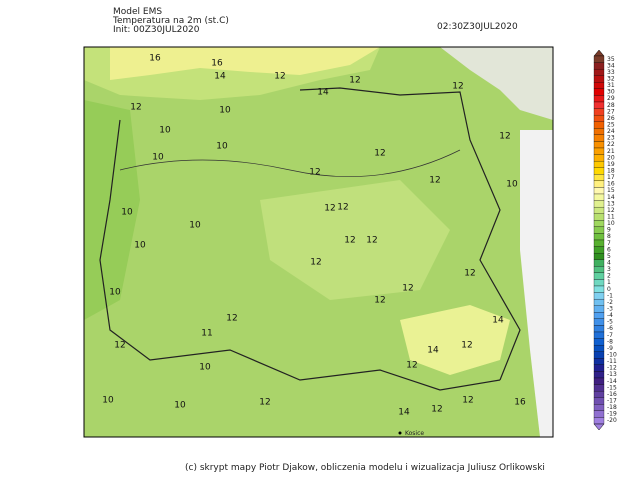 The height and width of the screenshot is (484, 640). Describe the element at coordinates (611, 210) in the screenshot. I see `legend-label: 12` at that location.